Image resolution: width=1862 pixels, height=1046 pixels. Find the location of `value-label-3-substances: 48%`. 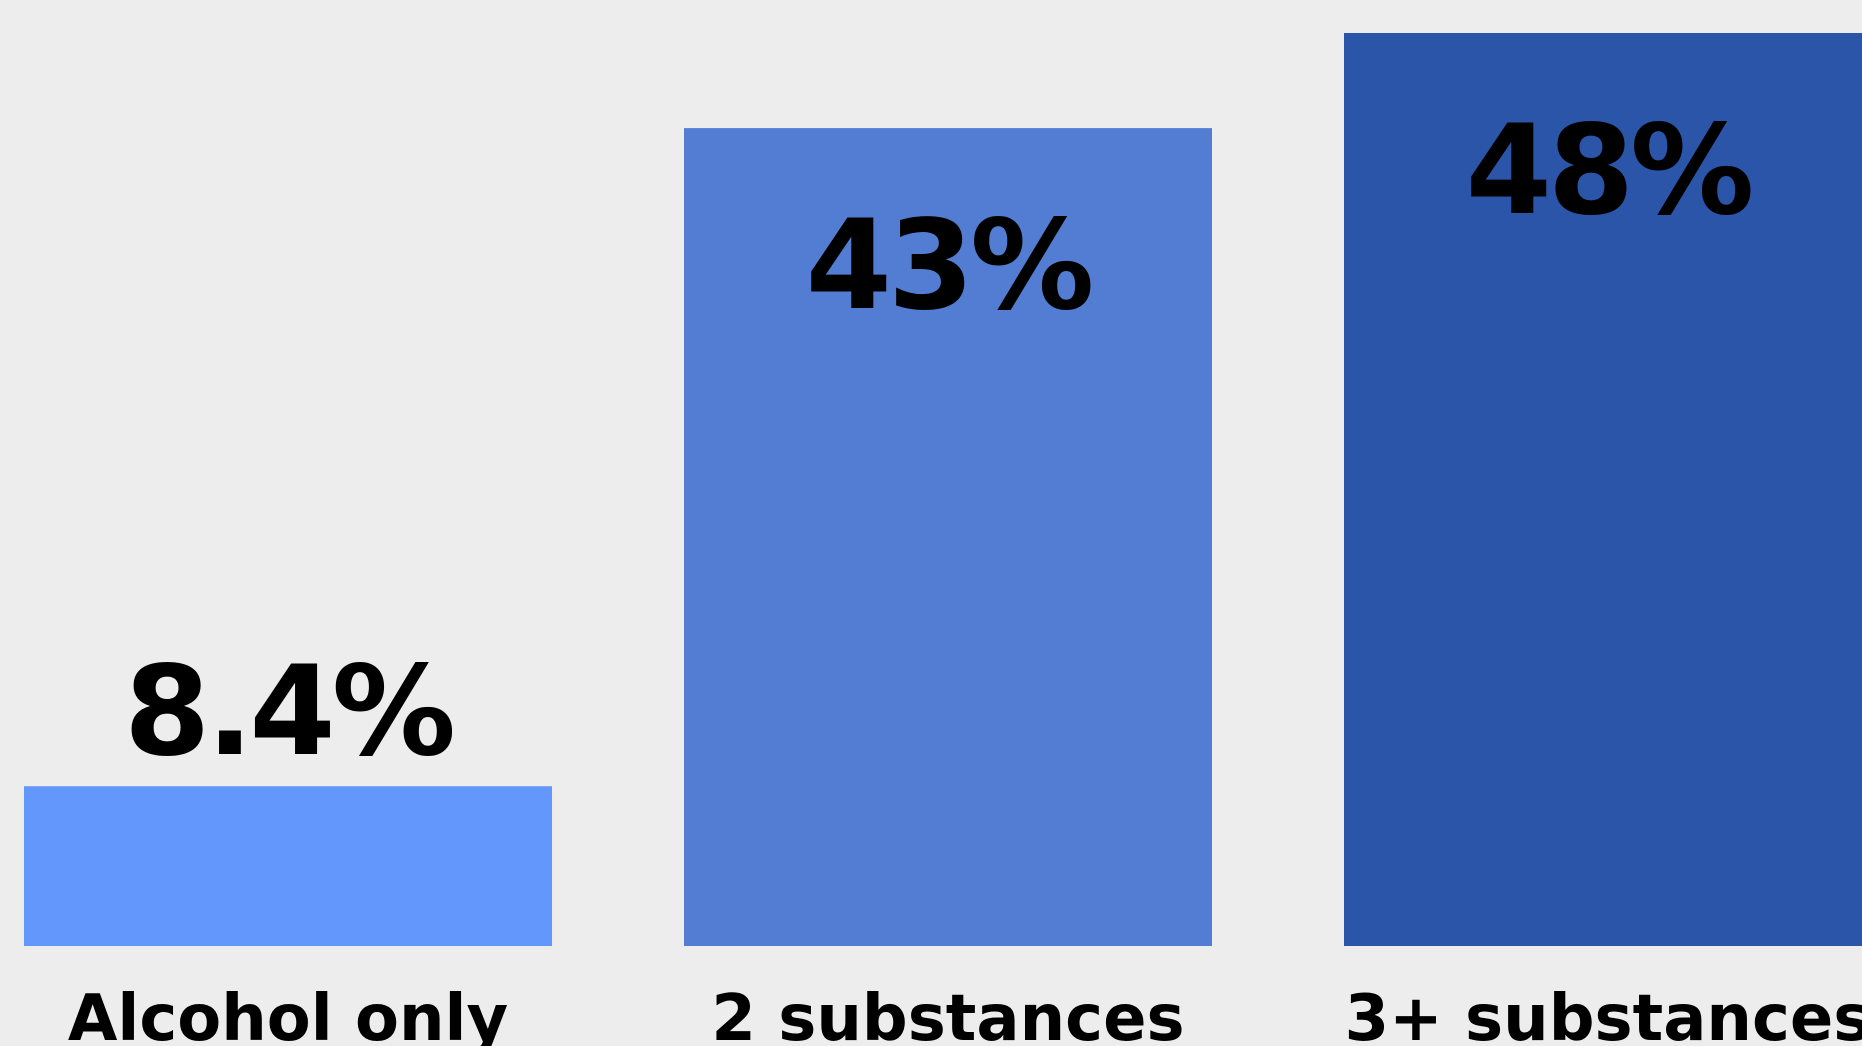

value-label-3-substances: 48% is located at coordinates (1609, 171).